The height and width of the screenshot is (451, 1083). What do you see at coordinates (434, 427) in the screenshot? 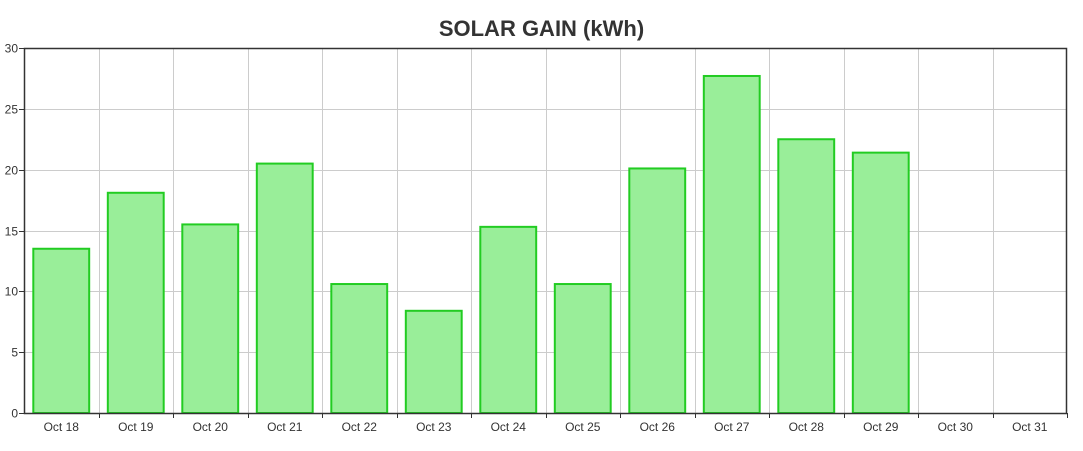
I see `x-tick-label: Oct 23` at bounding box center [434, 427].